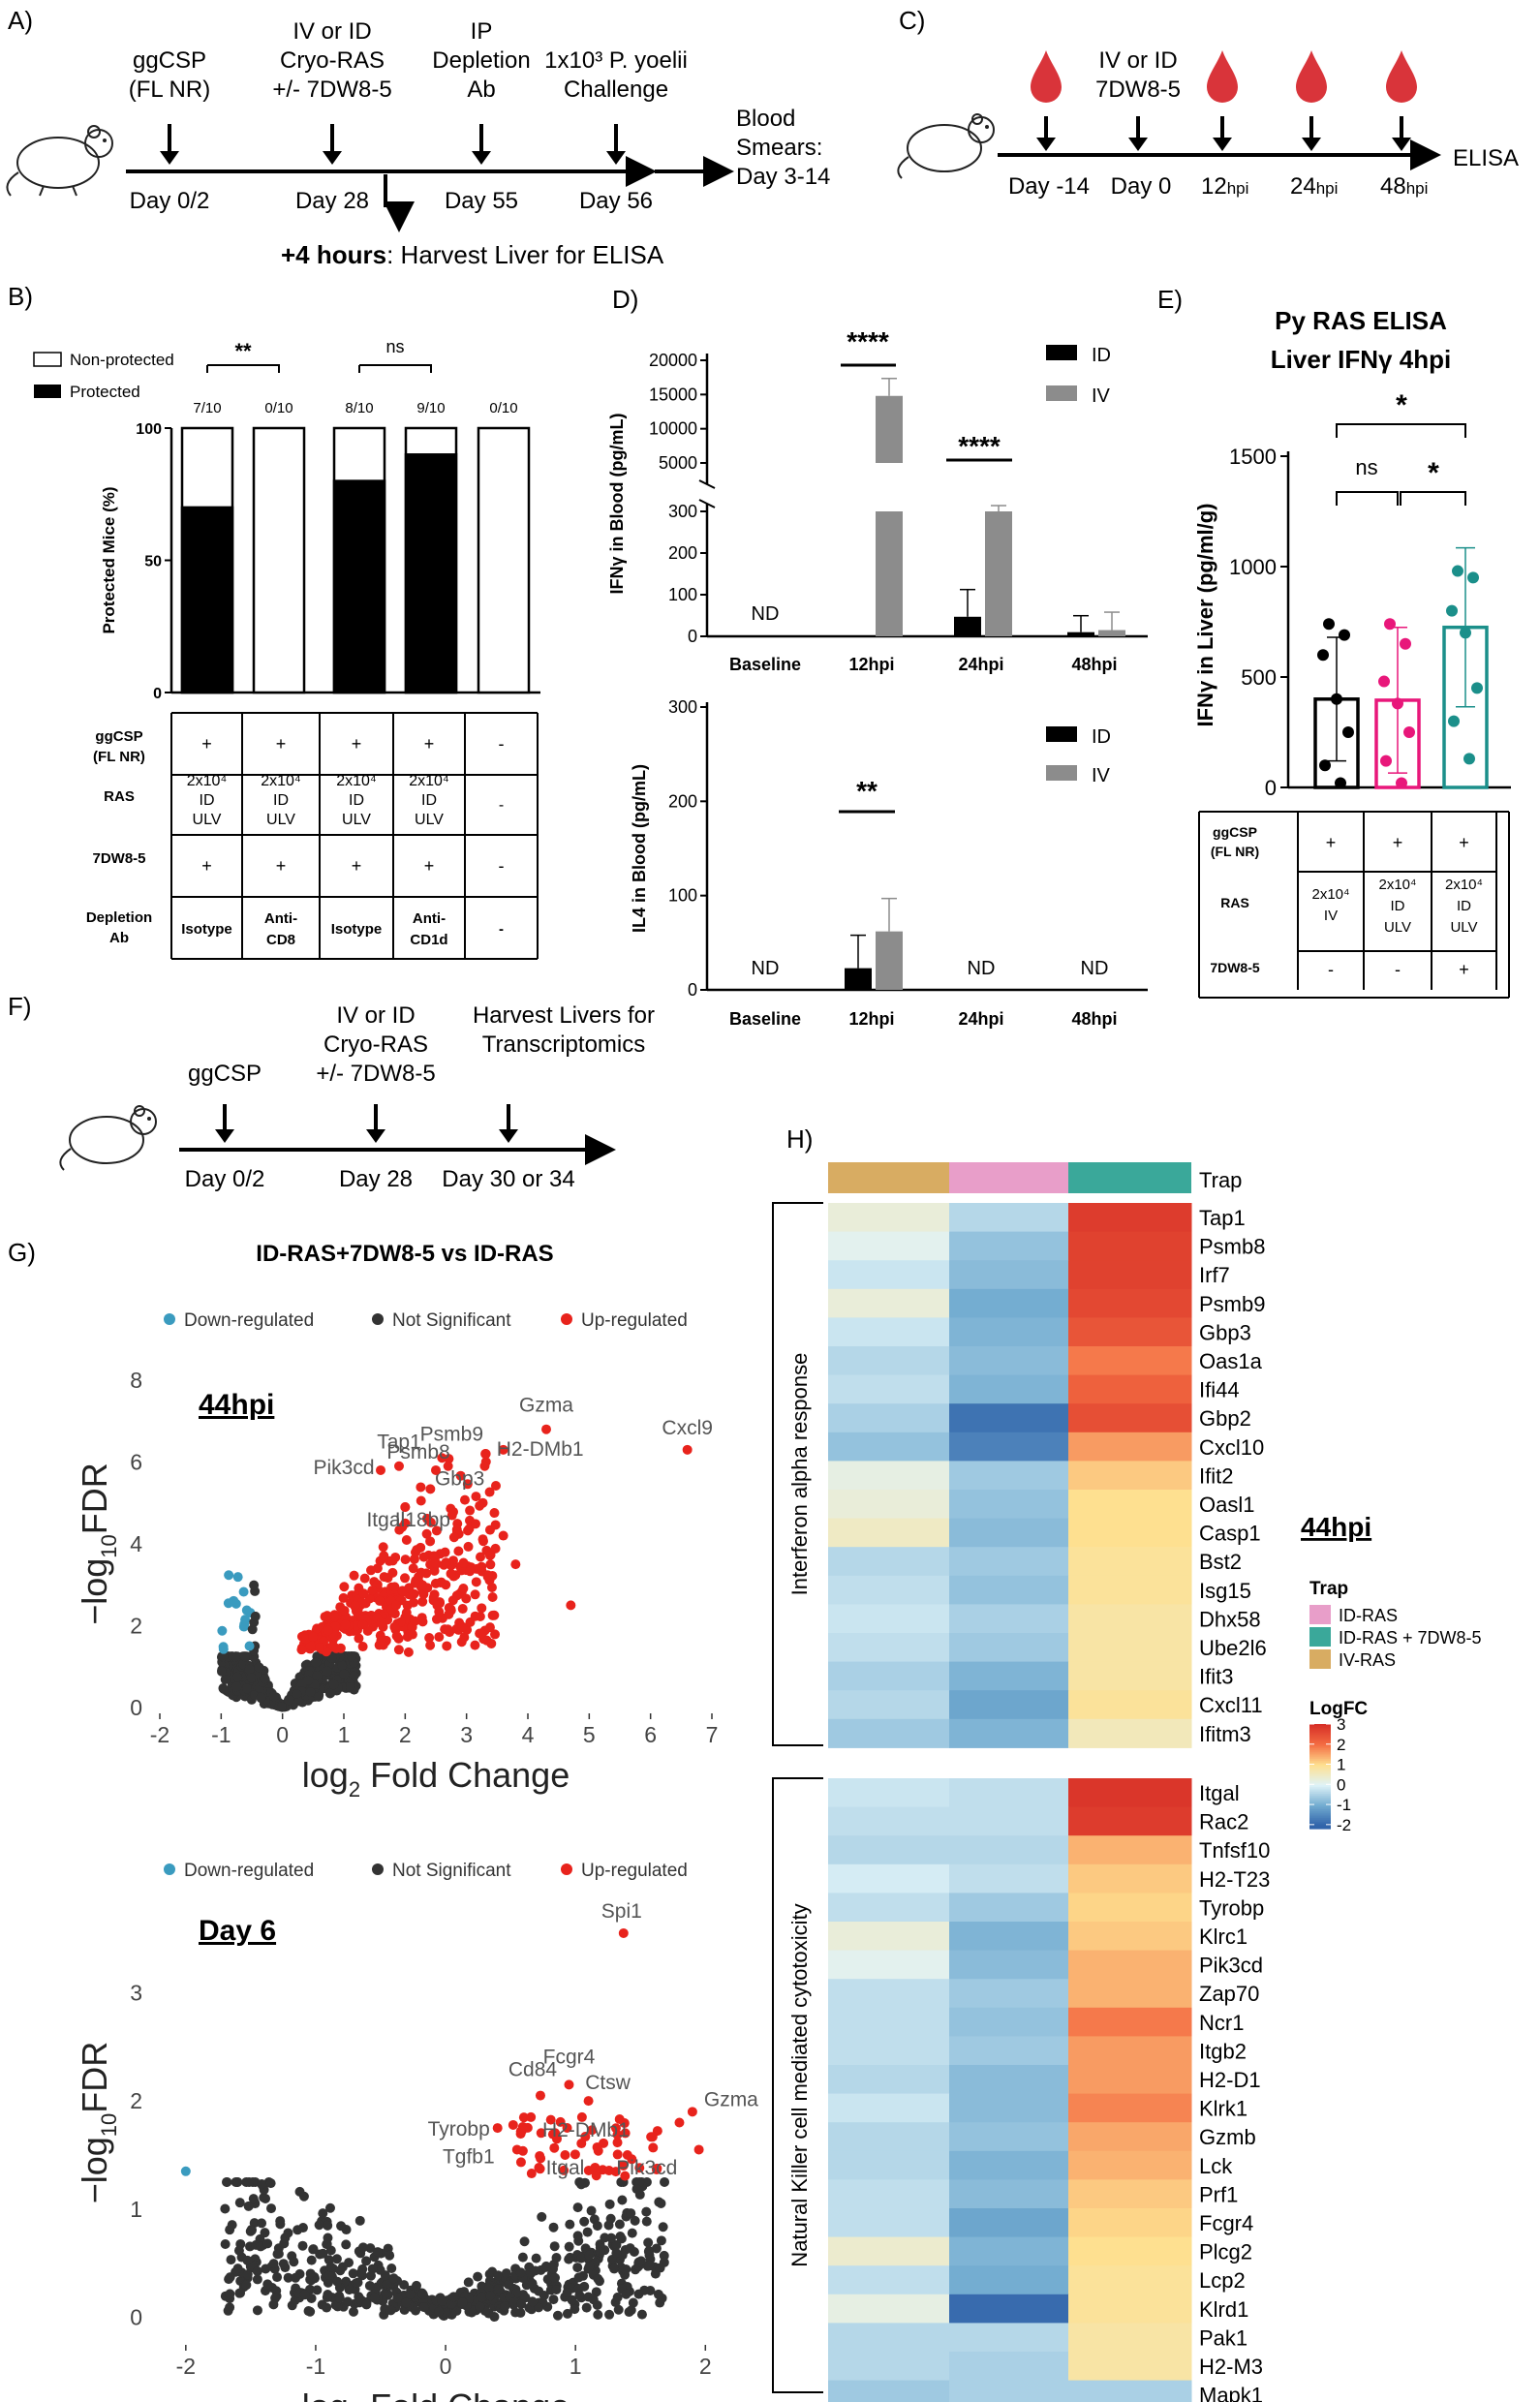 This screenshot has width=1540, height=2402. Describe the element at coordinates (650, 1734) in the screenshot. I see `x-tick-label: 6` at that location.